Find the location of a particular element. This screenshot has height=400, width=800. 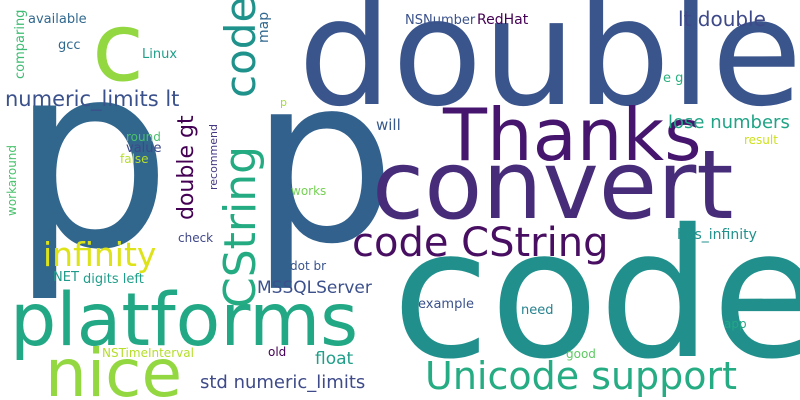

word-need: need is located at coordinates (537, 310).